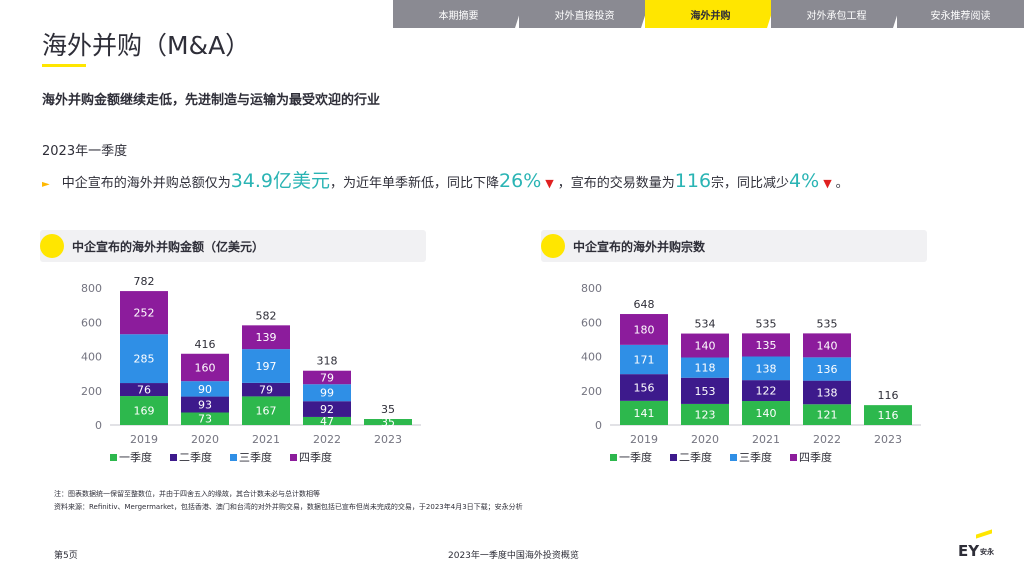 This screenshot has height=576, width=1024. What do you see at coordinates (327, 421) in the screenshot?
I see `data-label: 47` at bounding box center [327, 421].